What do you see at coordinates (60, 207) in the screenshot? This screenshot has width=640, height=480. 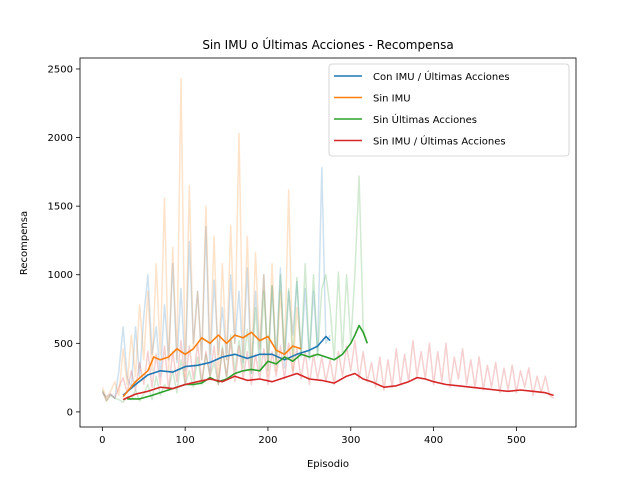 I see `y-tick-label: 1500` at bounding box center [60, 207].